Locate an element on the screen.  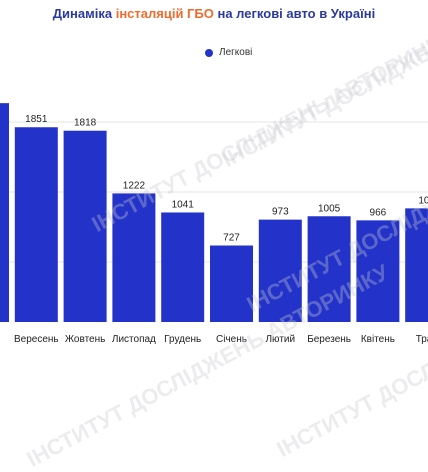
data-label: 1222 is located at coordinates (134, 185).